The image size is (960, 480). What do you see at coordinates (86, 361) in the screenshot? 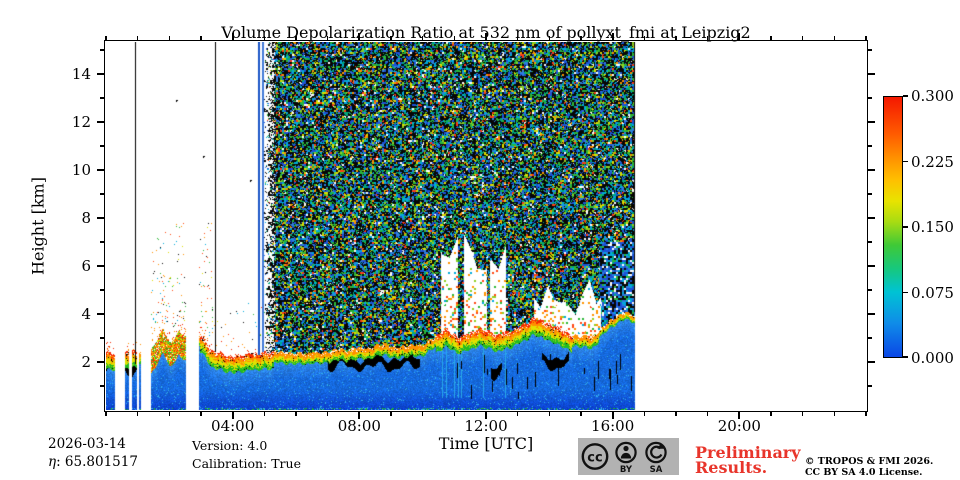
I see `y-tick-label: 2` at bounding box center [86, 361].